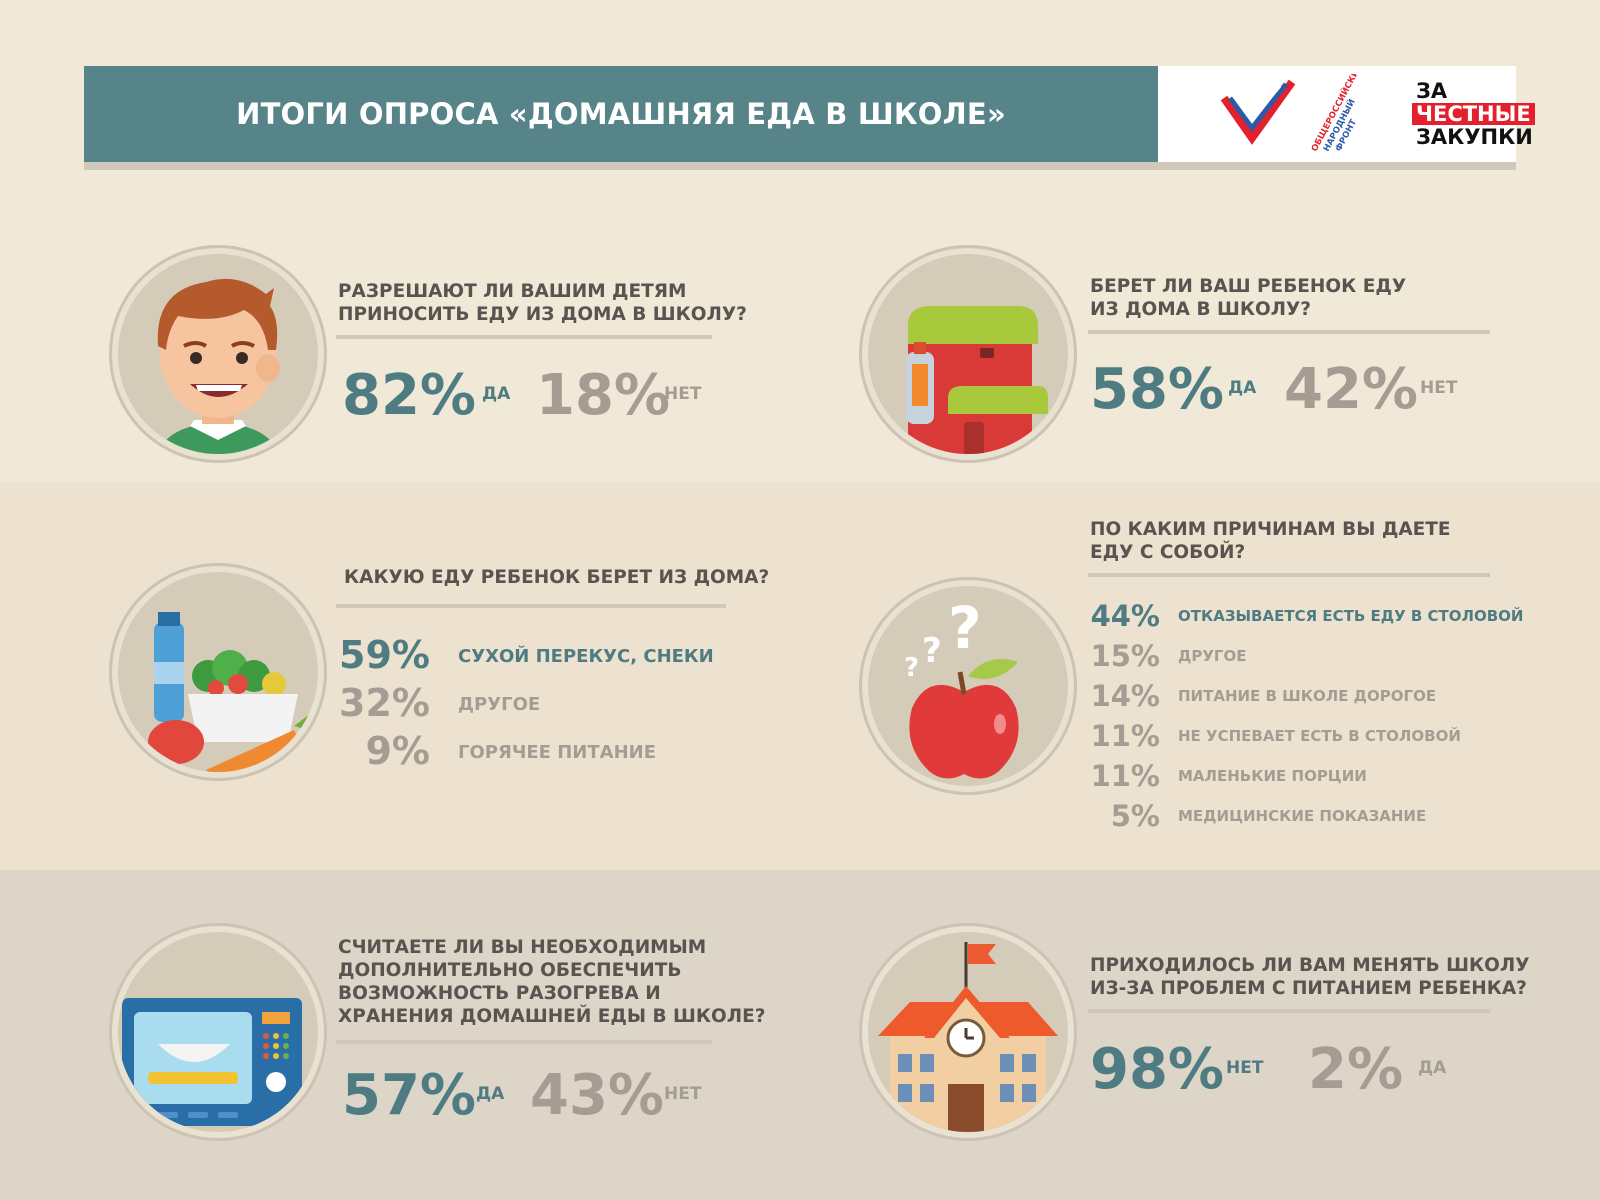  What do you see at coordinates (542, 314) in the screenshot?
I see `q1-question-line-2: ПРИНОСИТЬ ЕДУ ИЗ ДОМА В ШКОЛУ?` at bounding box center [542, 314].